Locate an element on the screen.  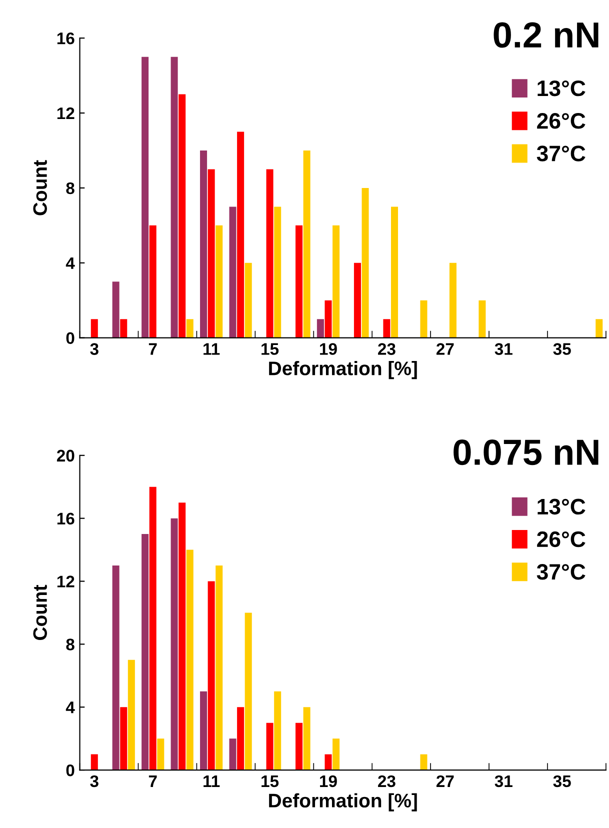
y-tick-label: 20 is located at coordinates (65, 456).